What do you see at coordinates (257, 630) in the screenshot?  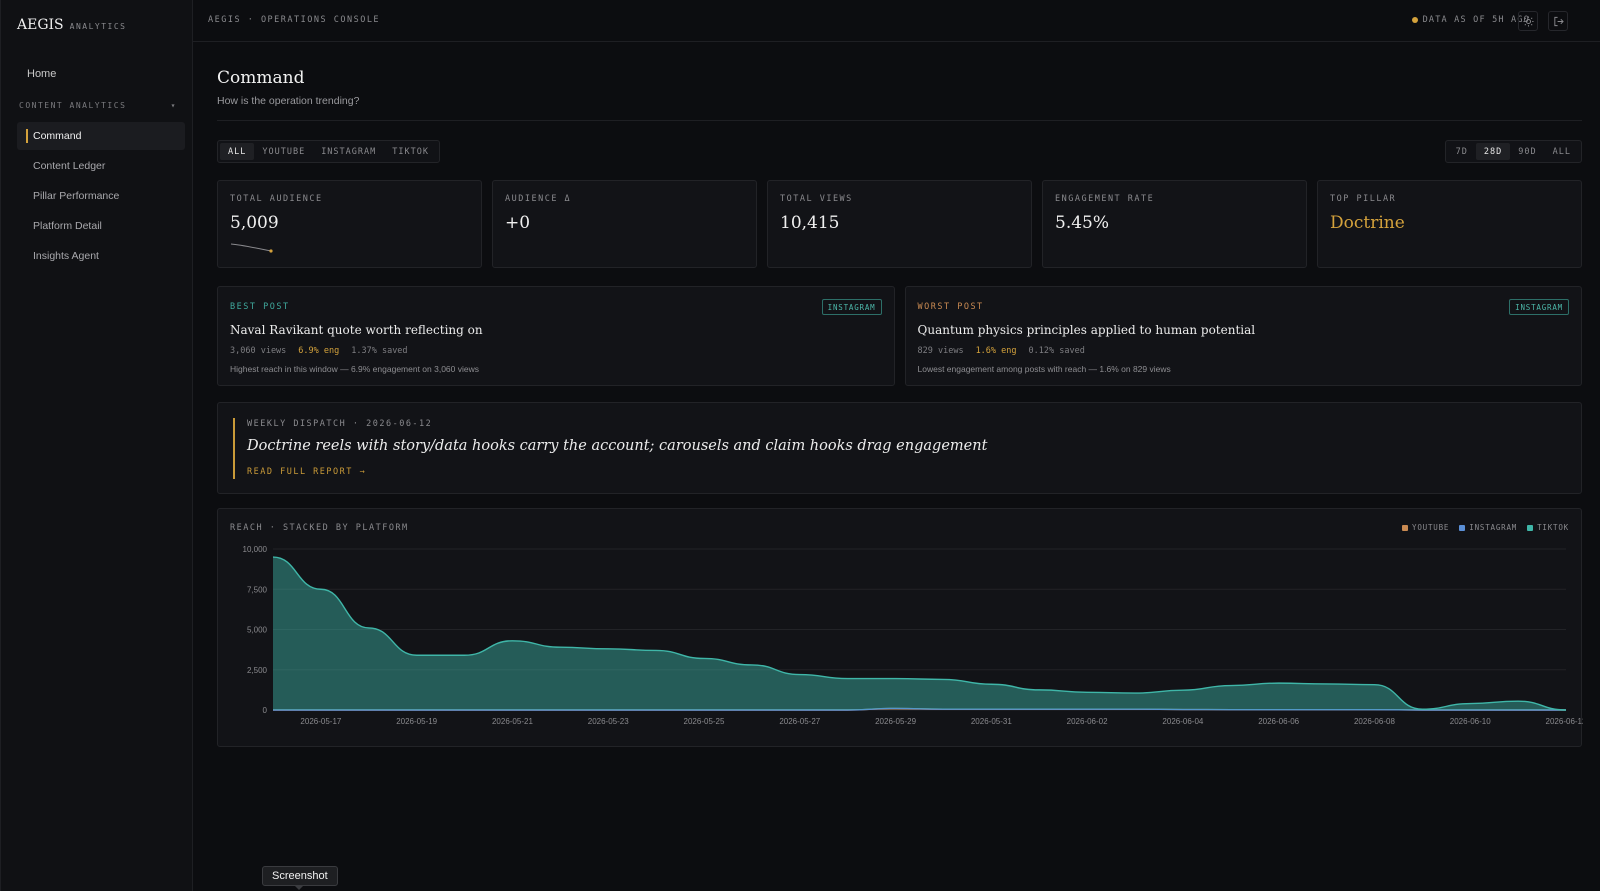 I see `y-tick-label: 5,000` at bounding box center [257, 630].